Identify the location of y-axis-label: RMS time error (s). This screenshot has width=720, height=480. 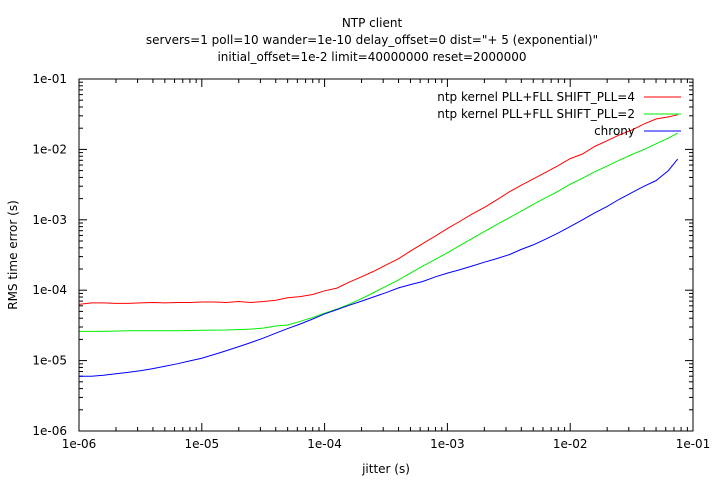
(13, 255).